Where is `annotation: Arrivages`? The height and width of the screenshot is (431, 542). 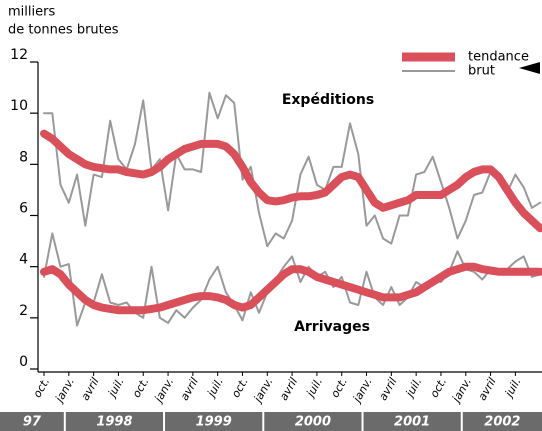
annotation: Arrivages is located at coordinates (332, 327).